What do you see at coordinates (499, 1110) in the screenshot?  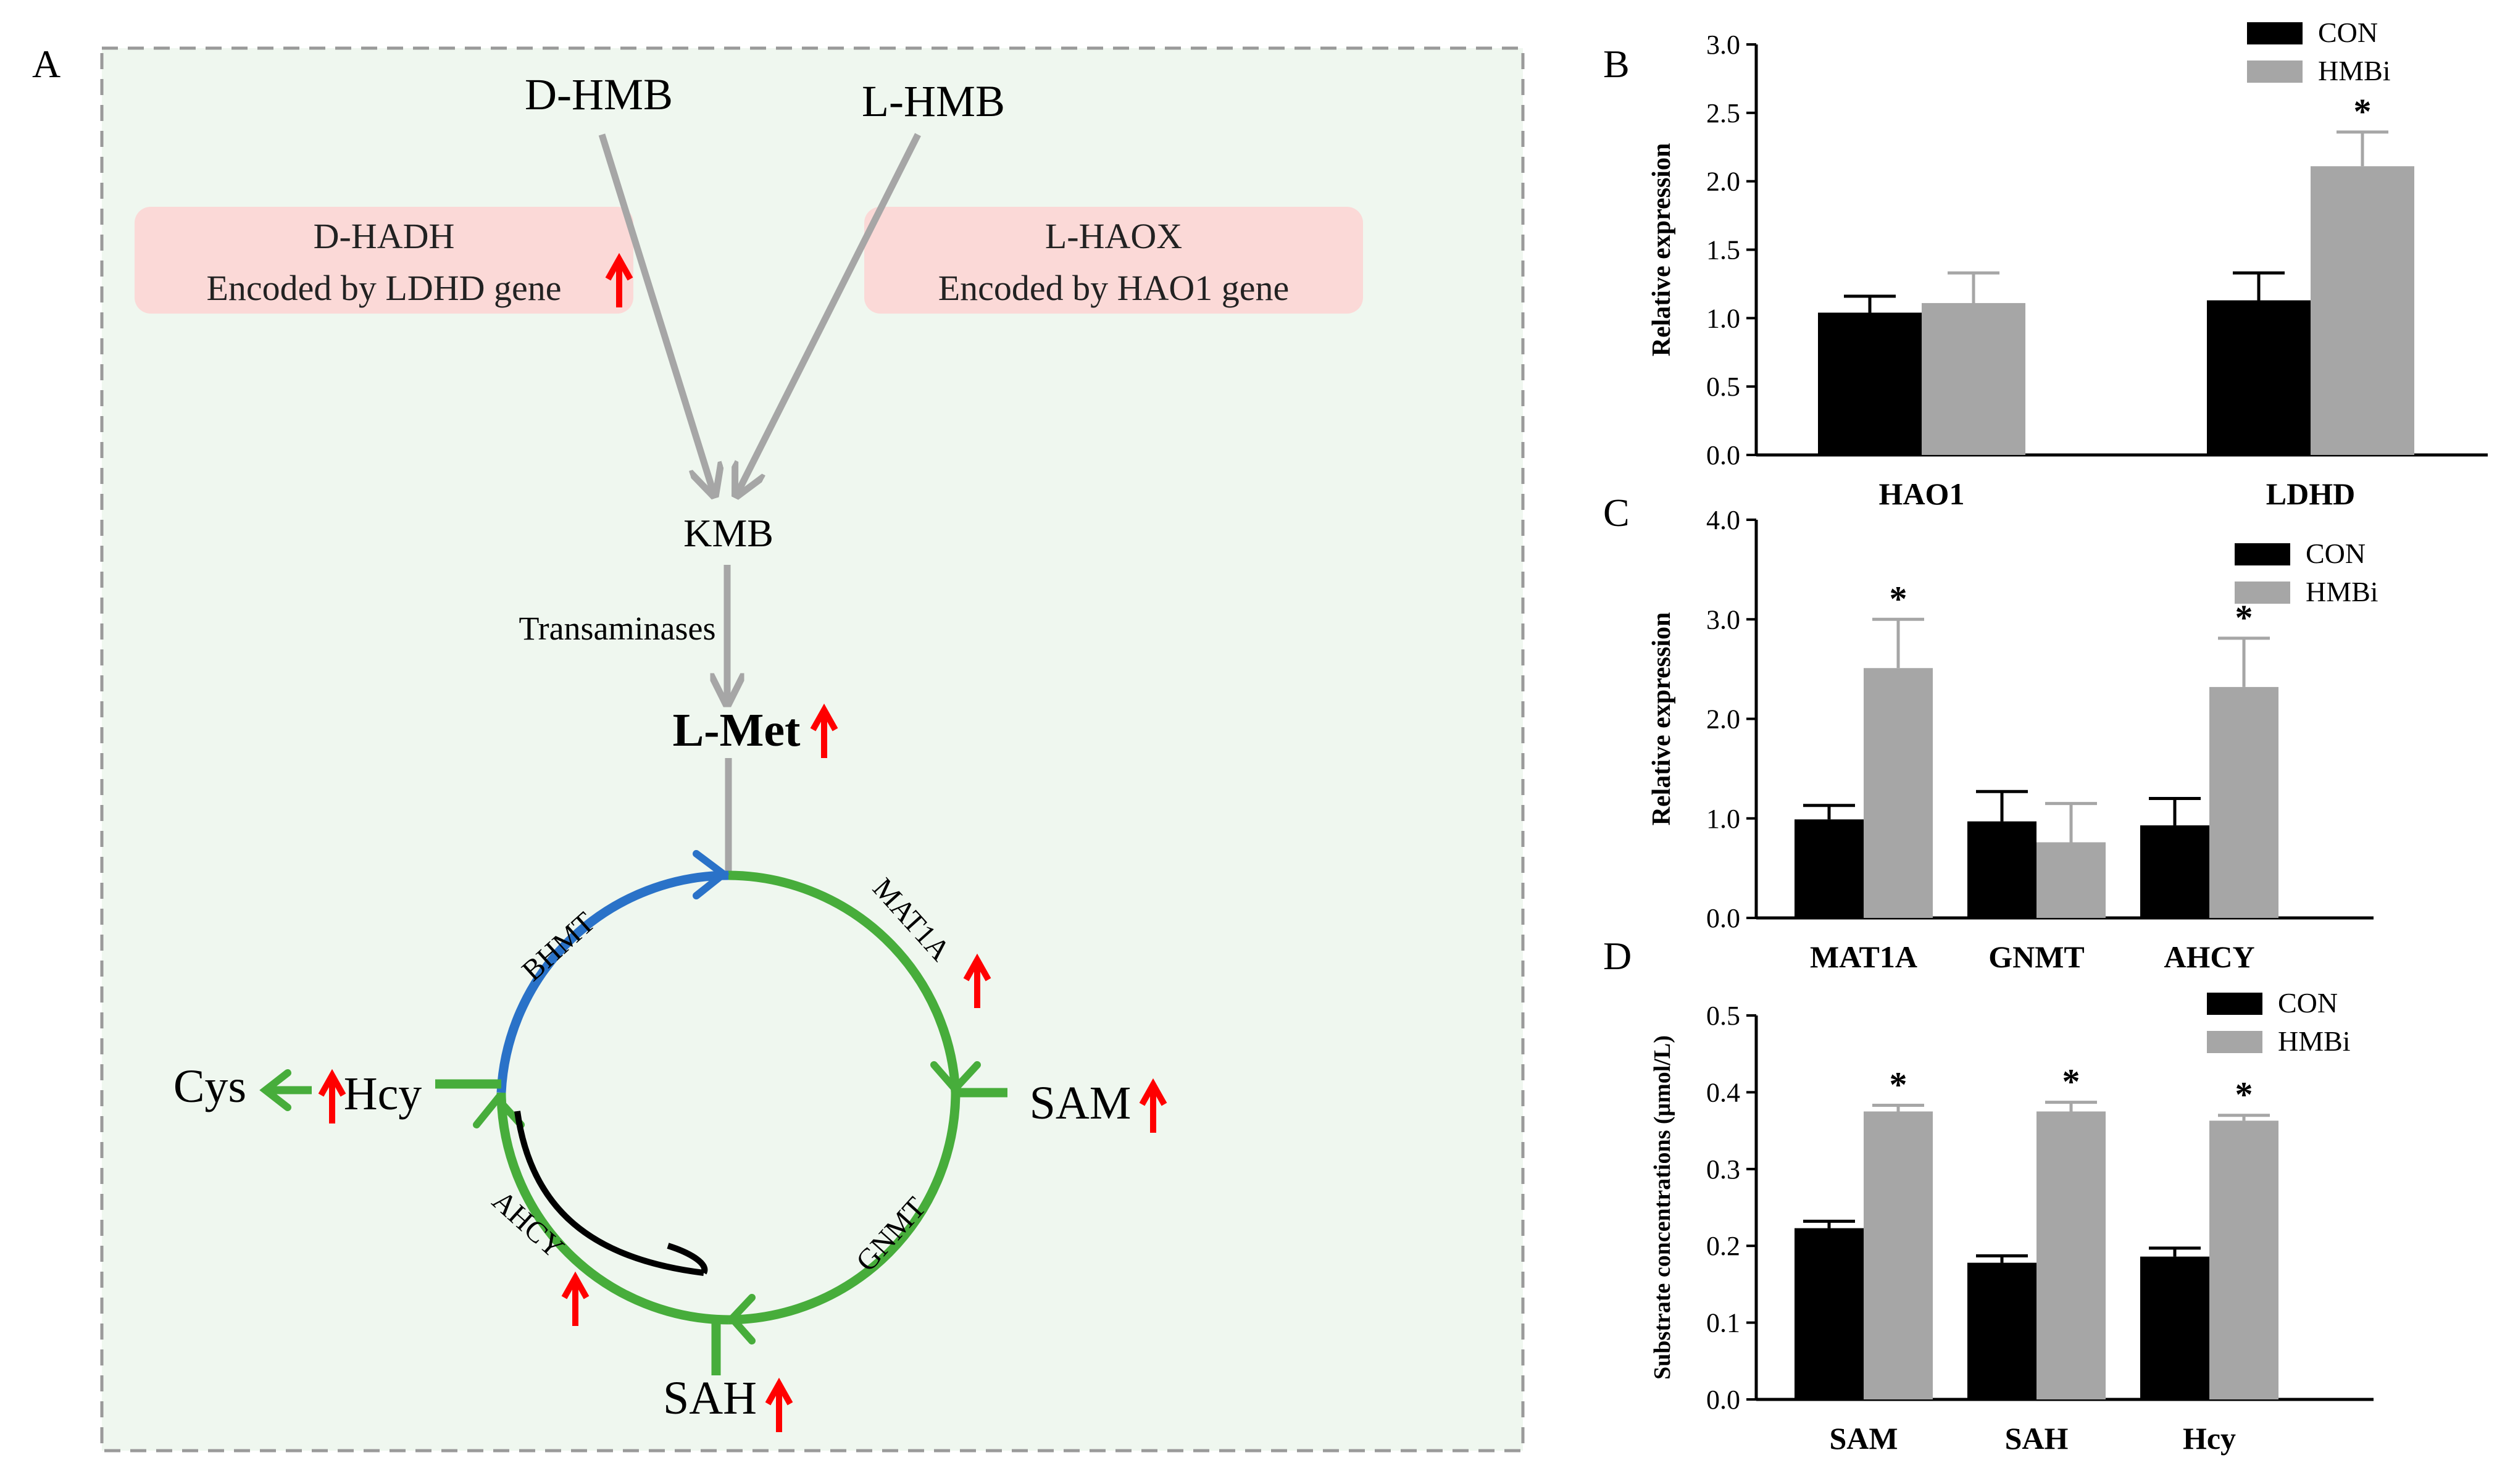 I see `hcy-arrowhead-icon` at bounding box center [499, 1110].